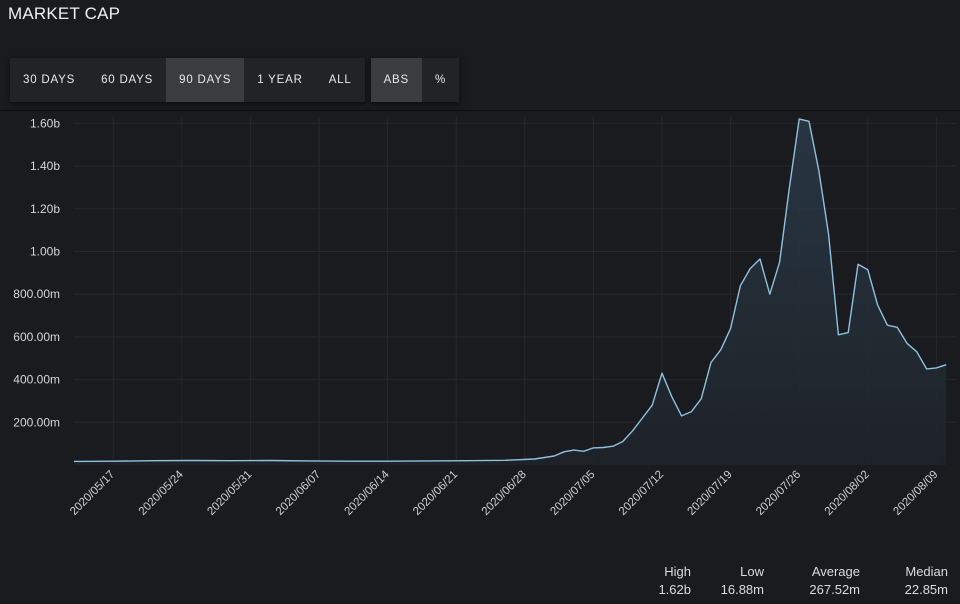 The image size is (960, 604). Describe the element at coordinates (45, 252) in the screenshot. I see `y-tick-label: 1.00b` at that location.